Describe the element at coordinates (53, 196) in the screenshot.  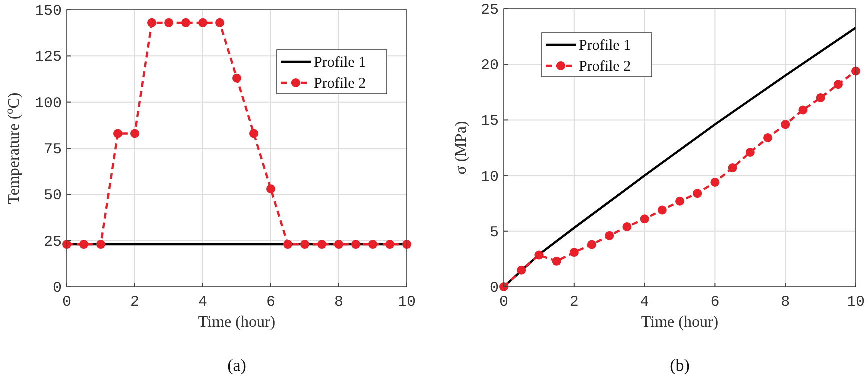
I see `y-tick-label: 50` at that location.